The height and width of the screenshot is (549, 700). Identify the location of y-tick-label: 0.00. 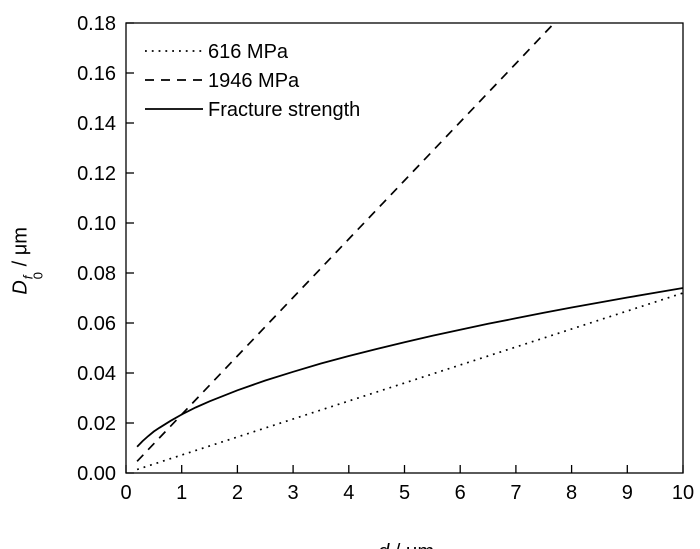
(96, 474).